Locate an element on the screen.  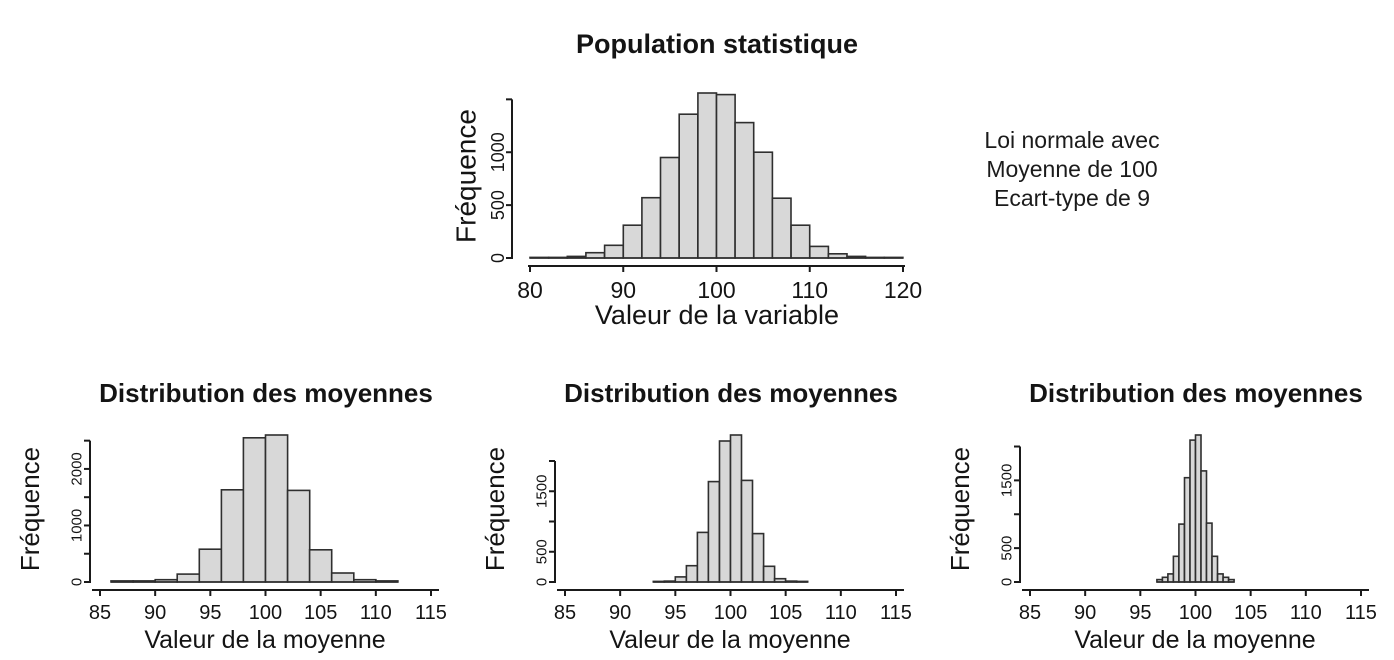
annotation-line: Loi normale avec is located at coordinates (1072, 140).